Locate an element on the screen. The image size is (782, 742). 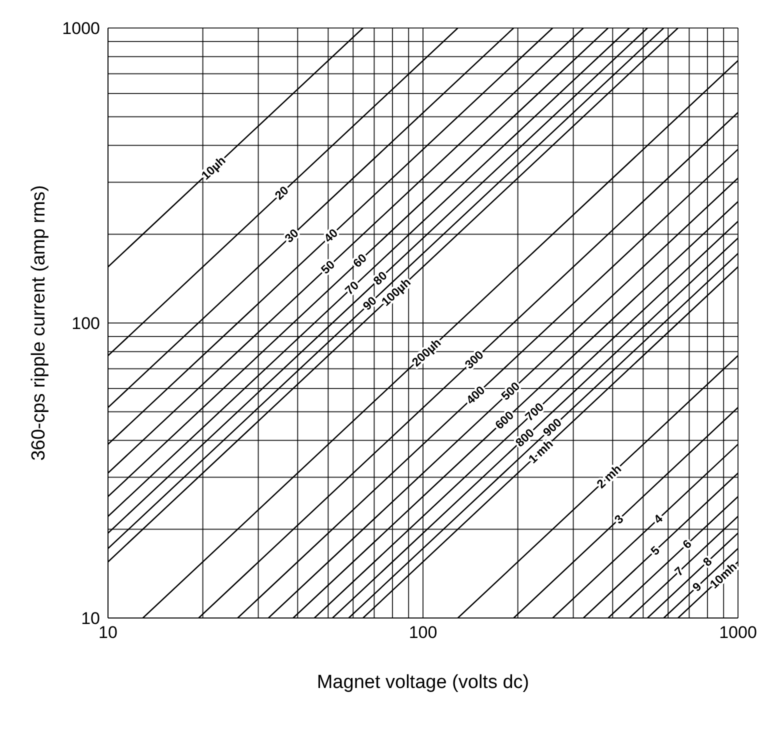
x-axis-title: Magnet voltage (volts dc) is located at coordinates (423, 682).